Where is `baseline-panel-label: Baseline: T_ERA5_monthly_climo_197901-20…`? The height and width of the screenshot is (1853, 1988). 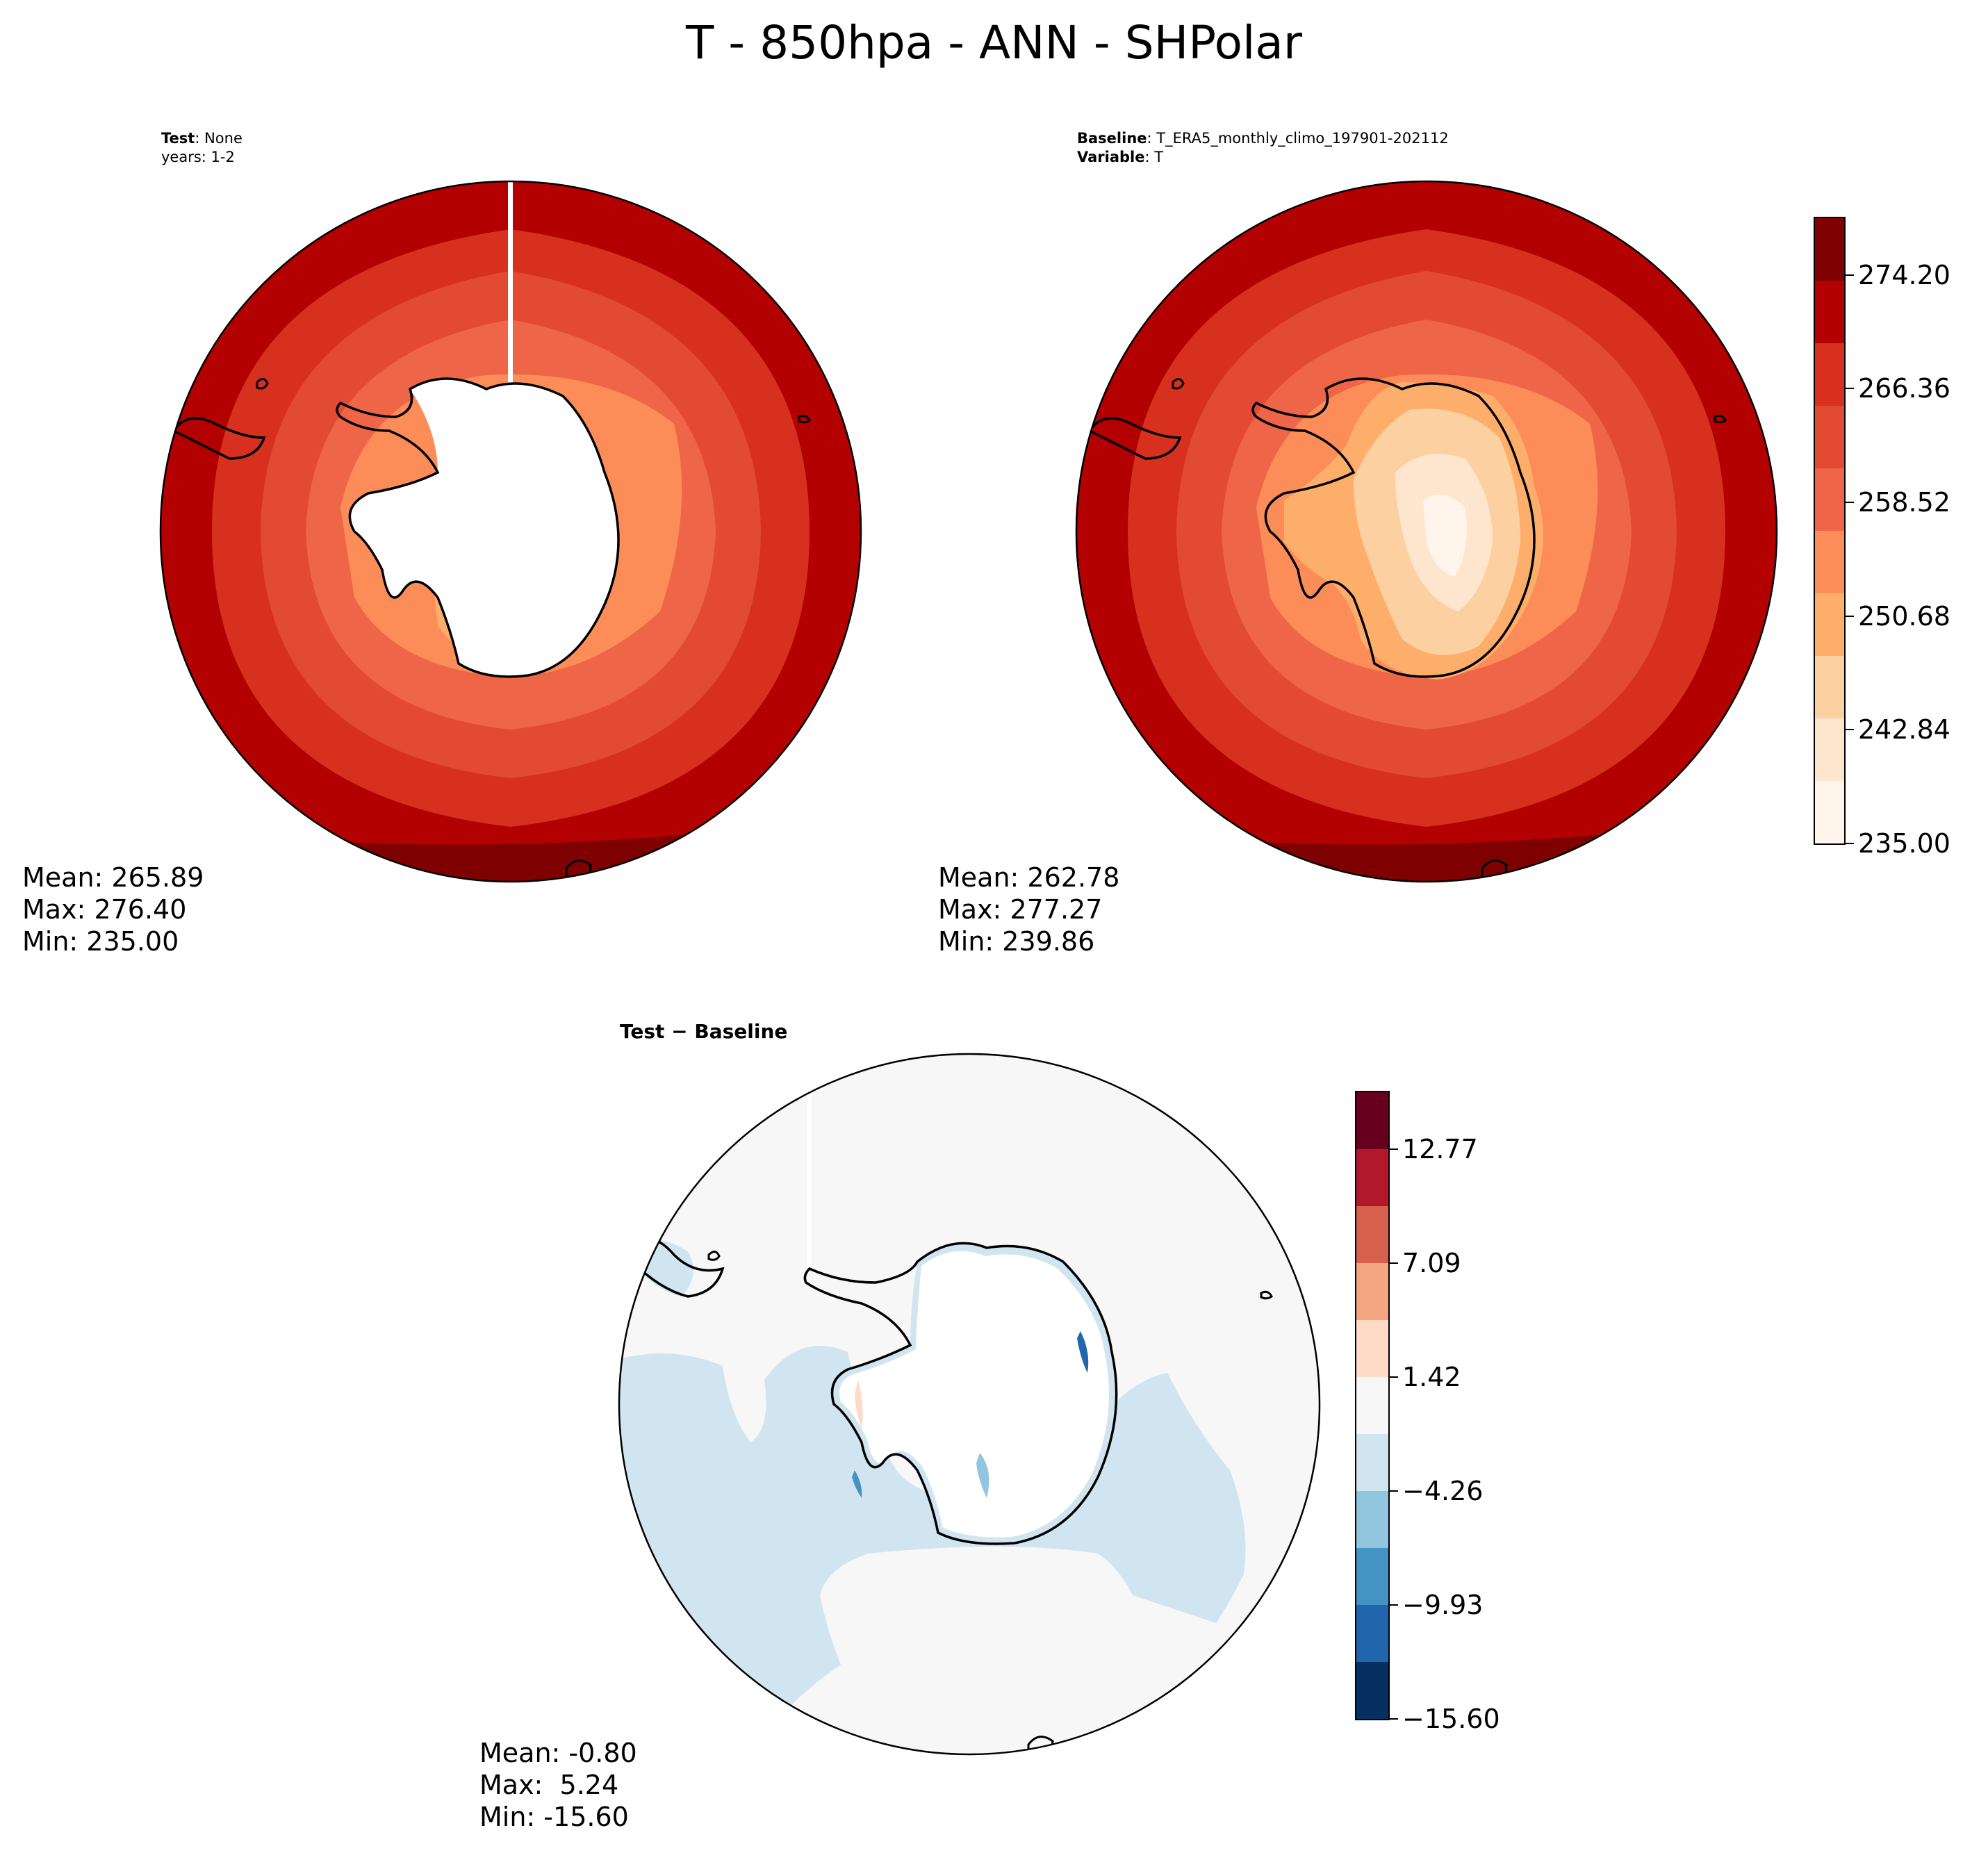 baseline-panel-label: Baseline: T_ERA5_monthly_climo_197901-20… is located at coordinates (1263, 148).